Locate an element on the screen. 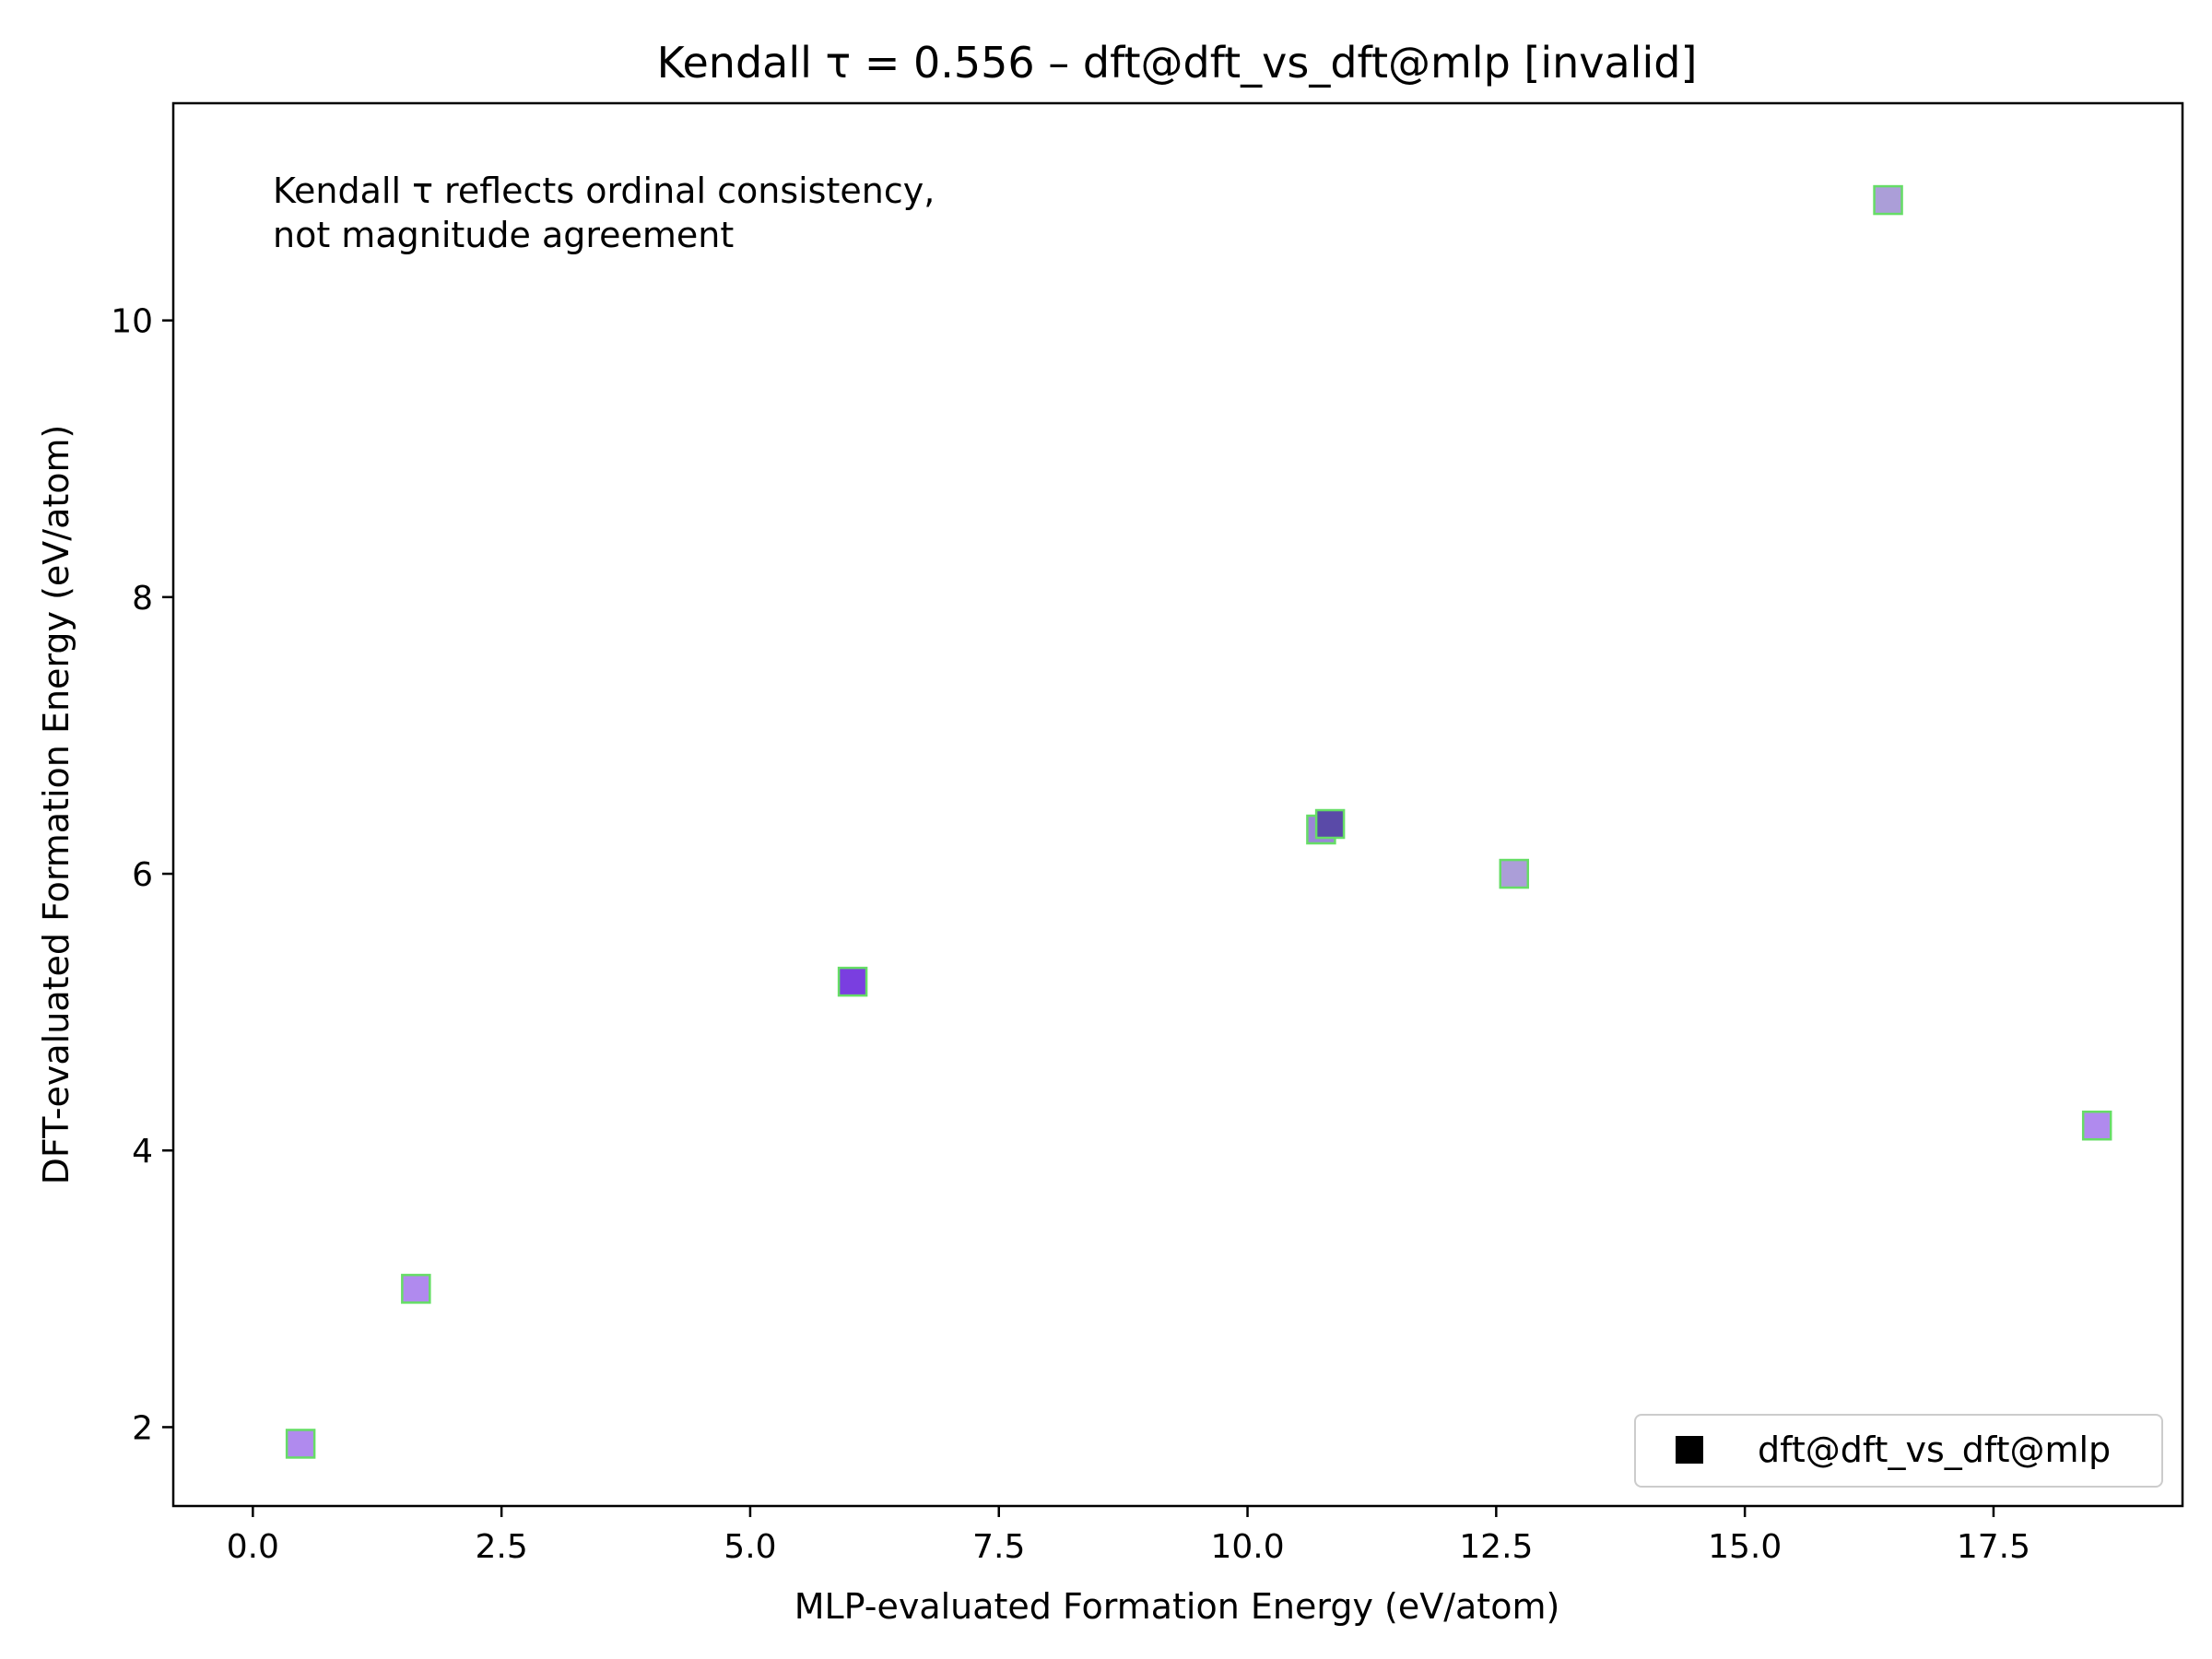 Image resolution: width=2212 pixels, height=1659 pixels. y-tick-label: 8 is located at coordinates (142, 599).